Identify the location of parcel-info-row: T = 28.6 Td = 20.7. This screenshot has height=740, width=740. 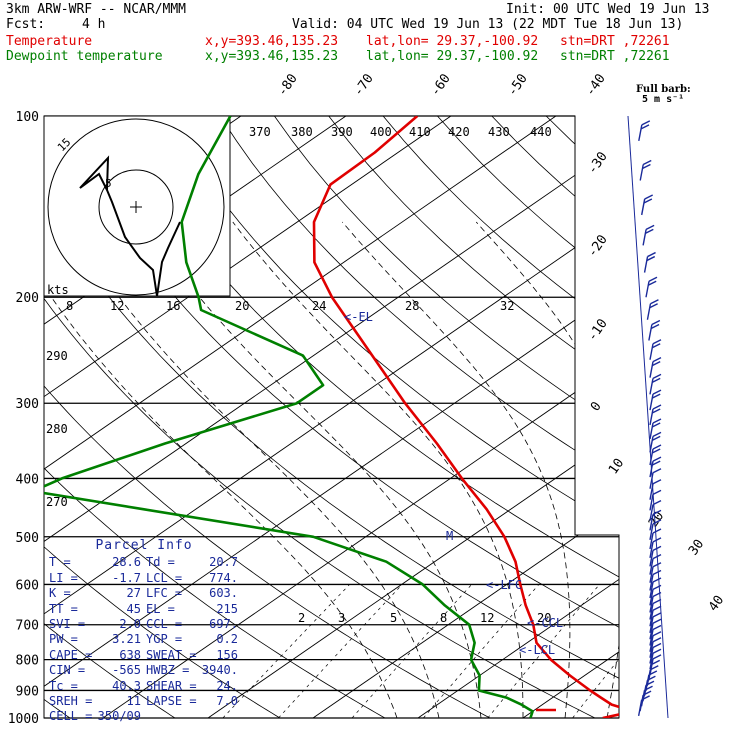
(144, 562).